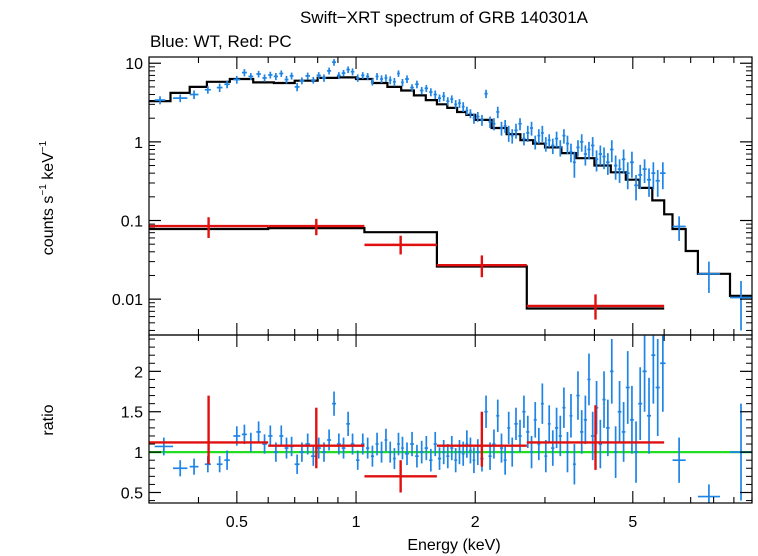 The image size is (758, 556). I want to click on top-ytick-label: 0.01, so click(127, 300).